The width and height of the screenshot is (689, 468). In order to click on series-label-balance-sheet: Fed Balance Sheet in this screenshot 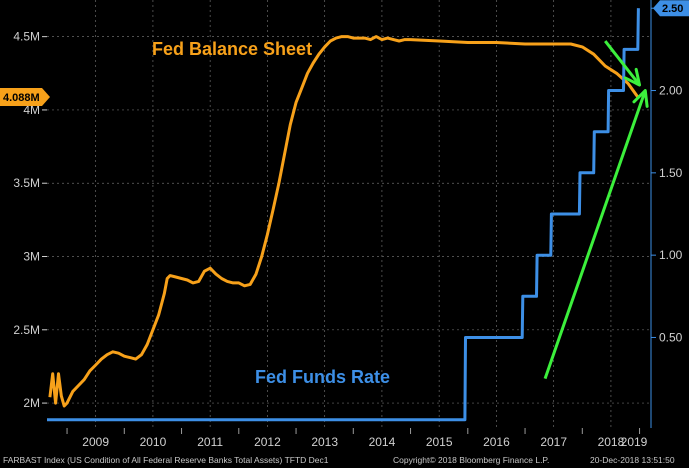, I will do `click(232, 49)`.